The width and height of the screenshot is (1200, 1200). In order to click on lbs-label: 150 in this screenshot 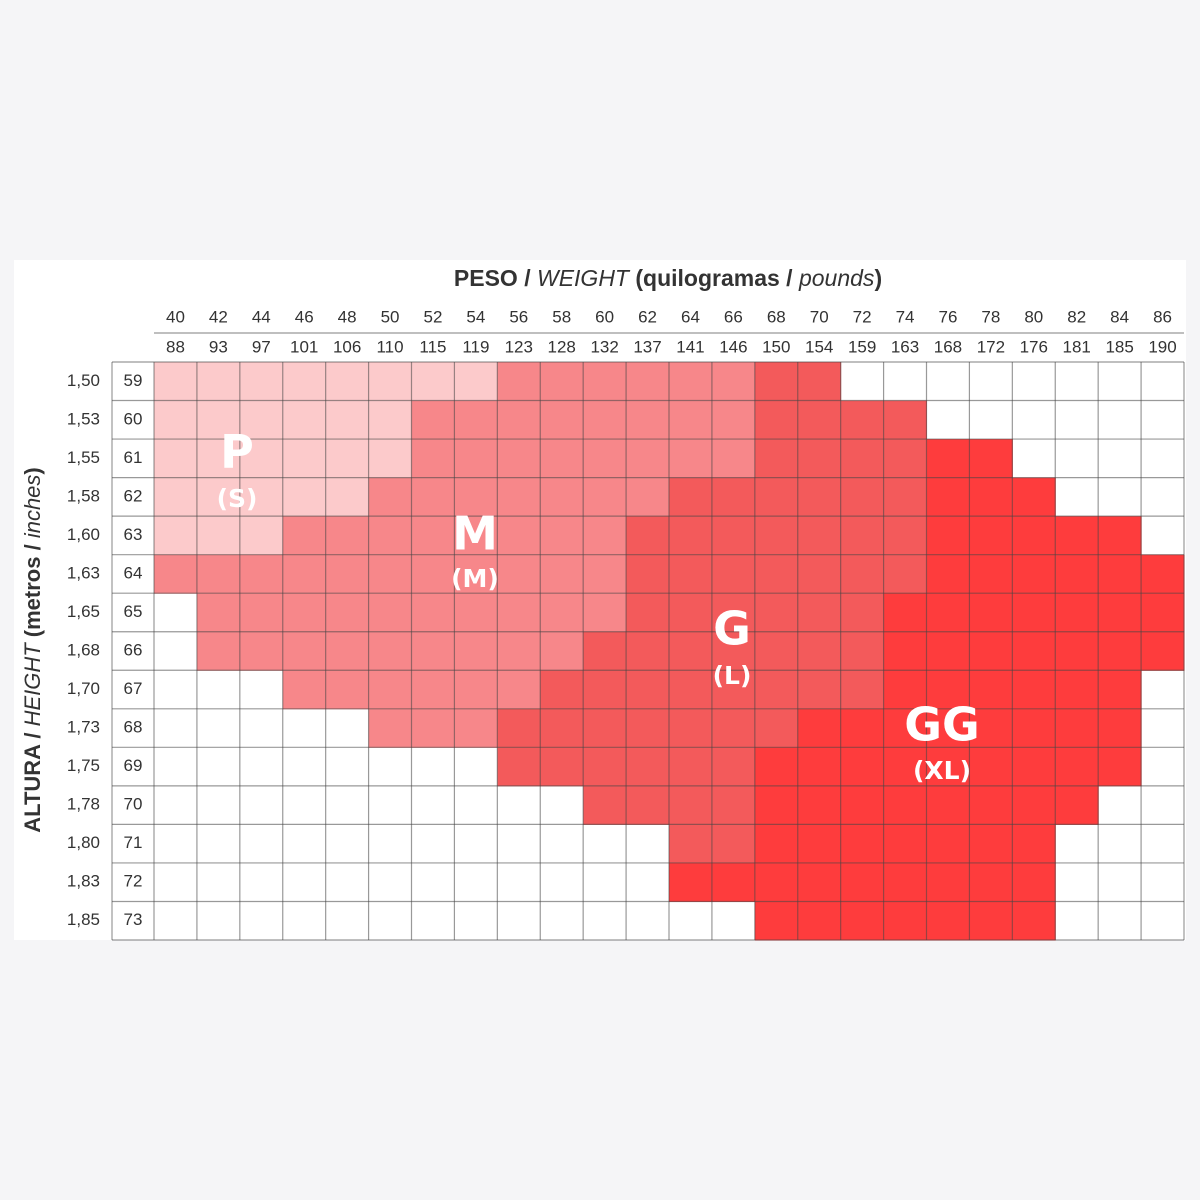, I will do `click(776, 346)`.